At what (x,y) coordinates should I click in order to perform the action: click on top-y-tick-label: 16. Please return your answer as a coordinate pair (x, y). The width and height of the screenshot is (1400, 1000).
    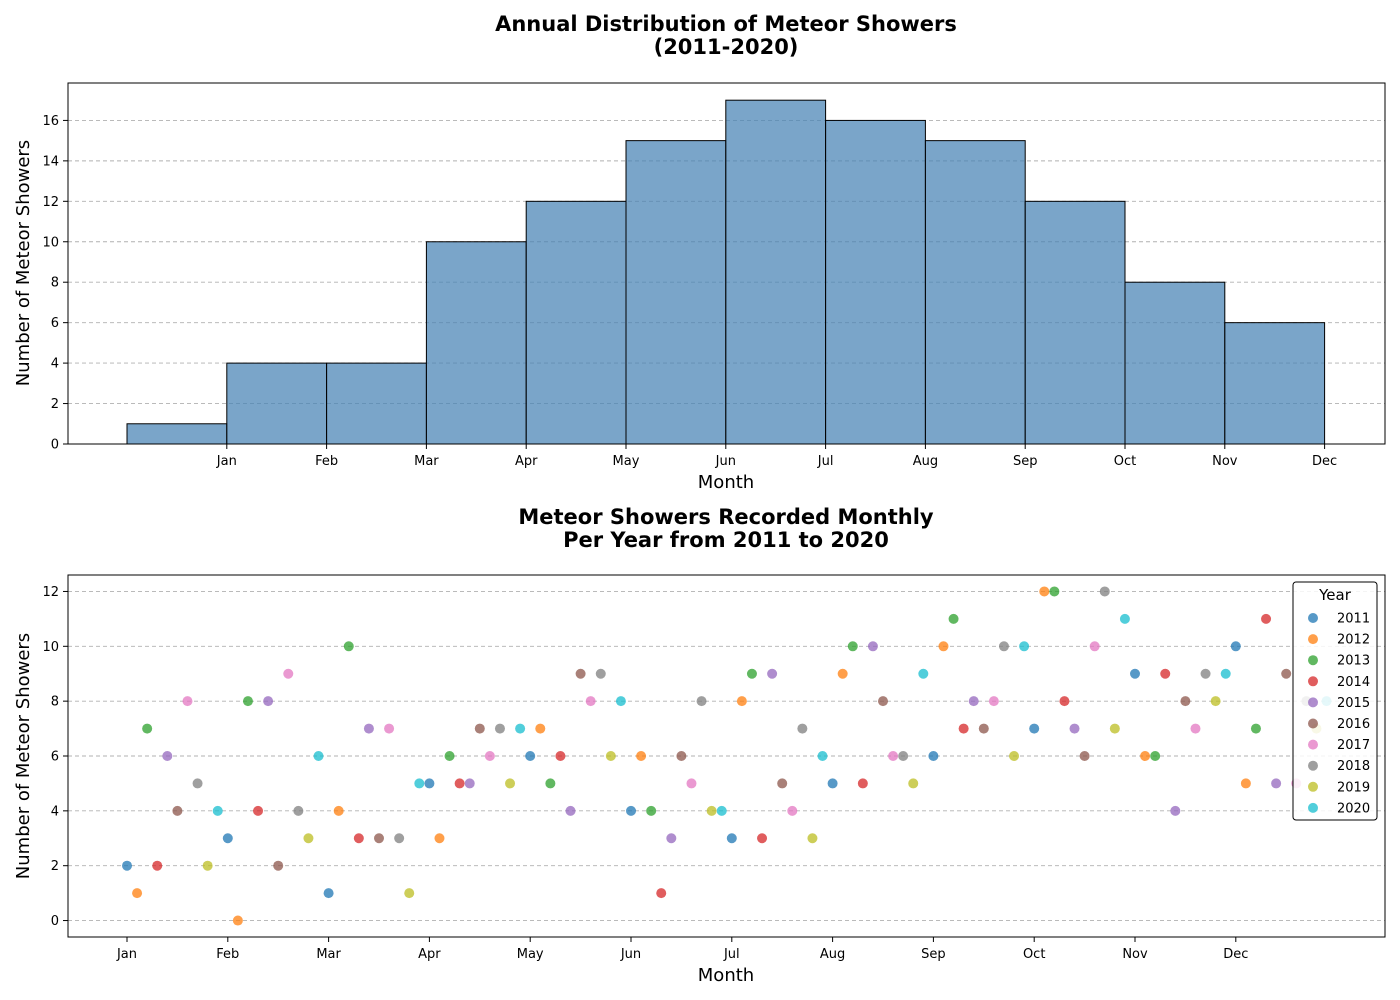
    Looking at the image, I should click on (50, 121).